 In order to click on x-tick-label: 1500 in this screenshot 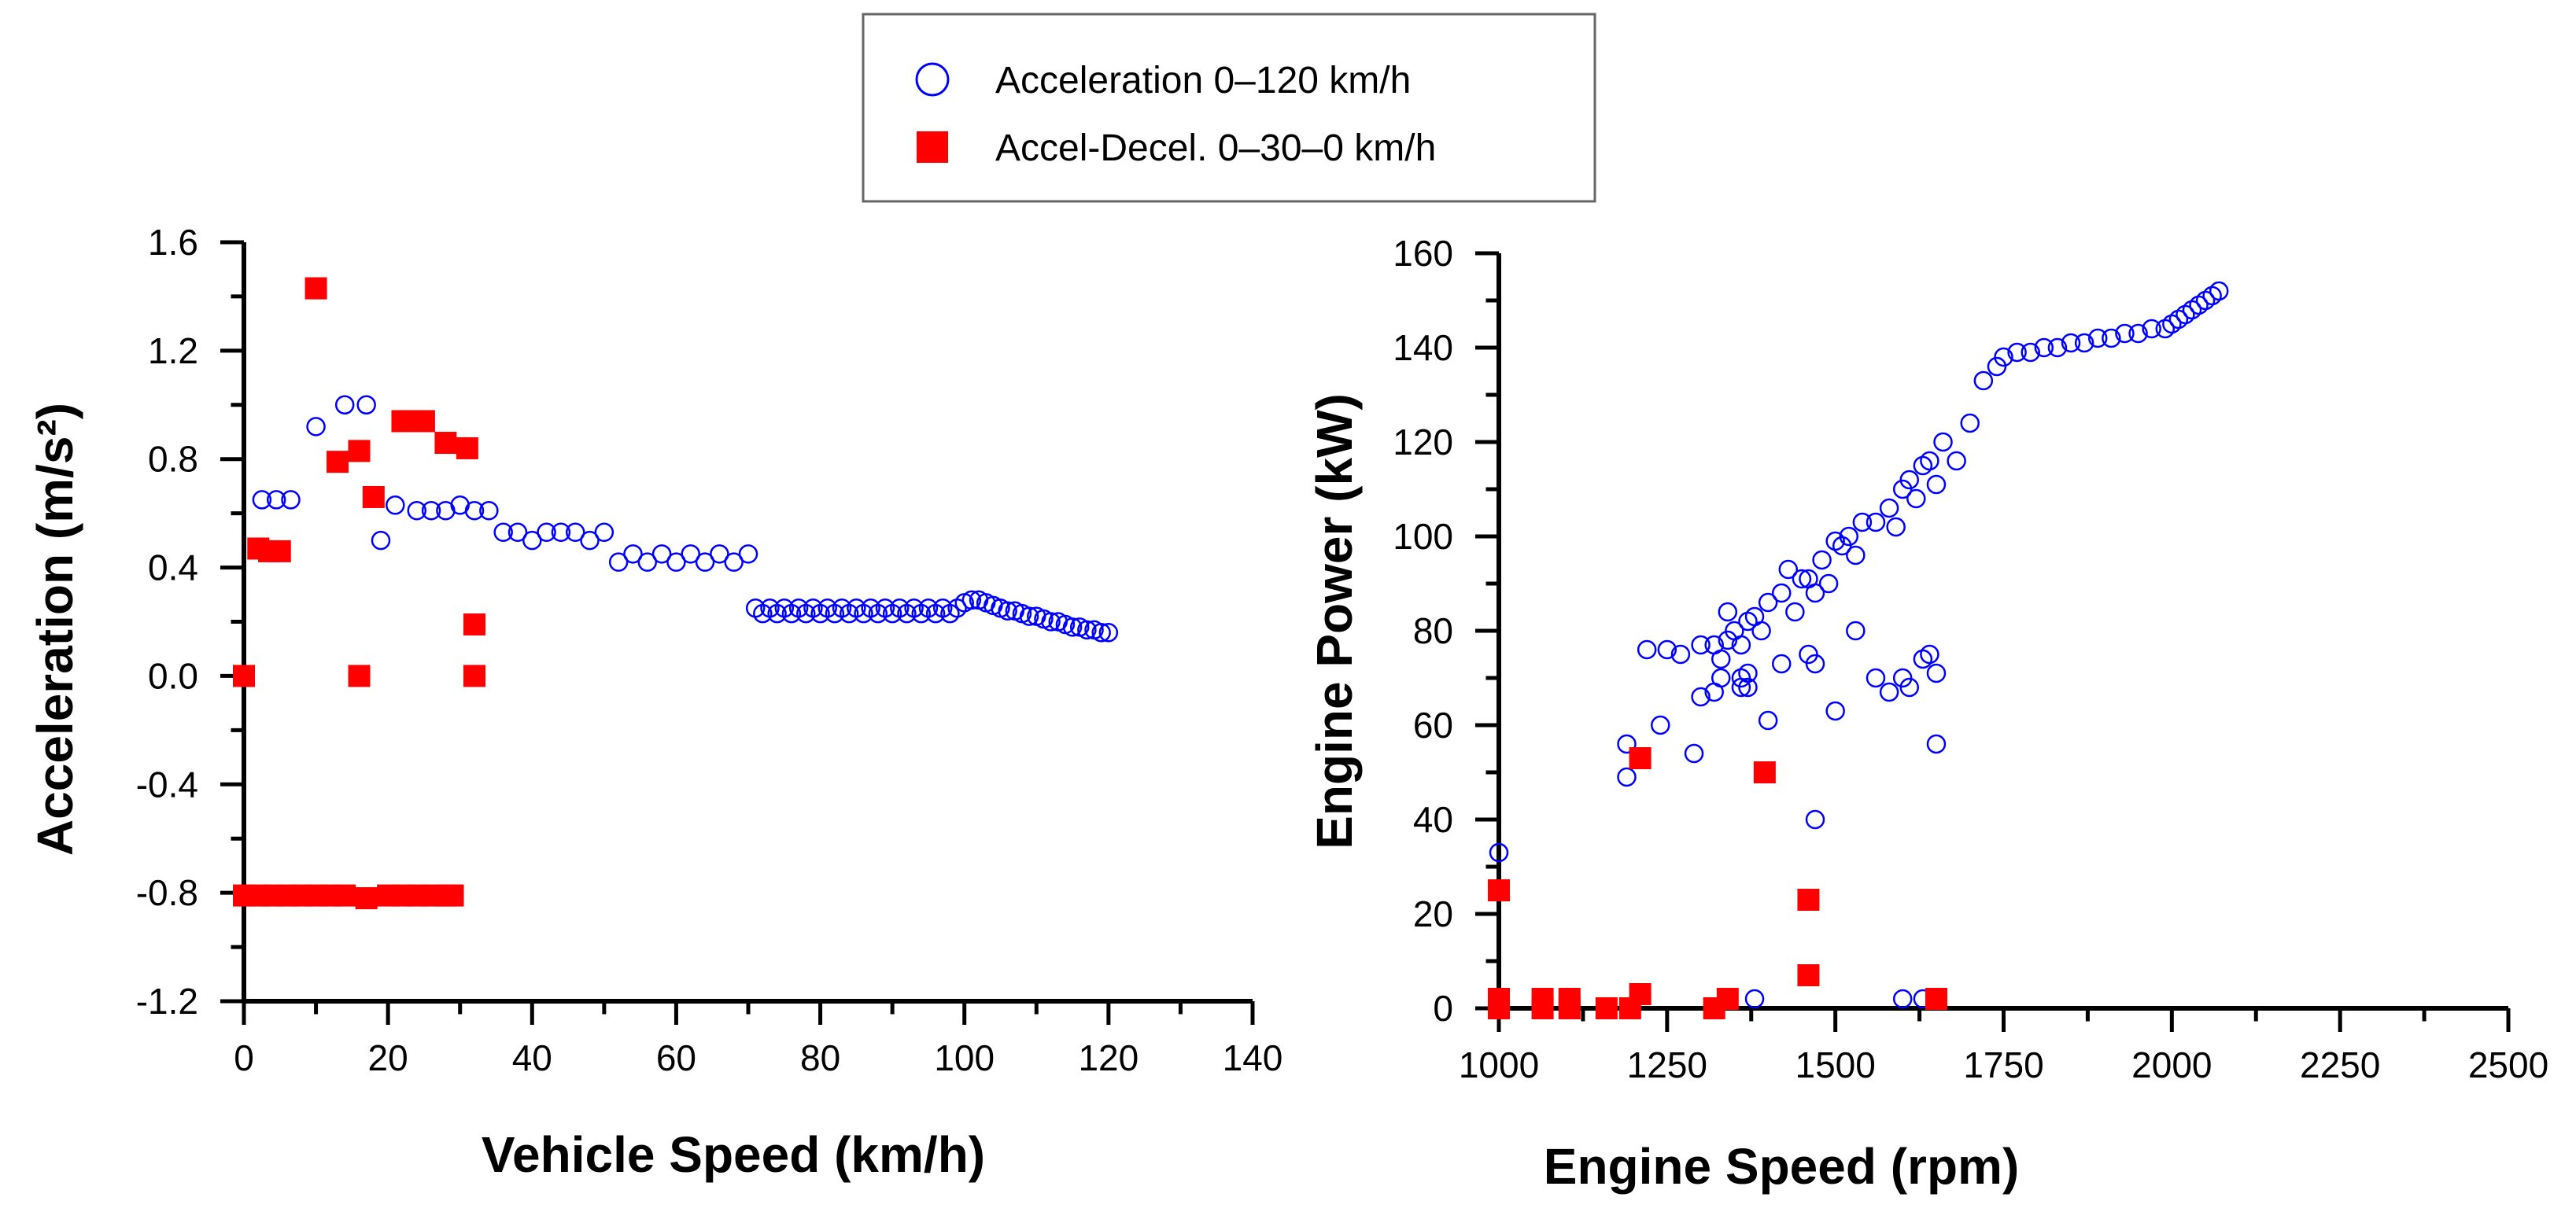, I will do `click(1835, 1064)`.